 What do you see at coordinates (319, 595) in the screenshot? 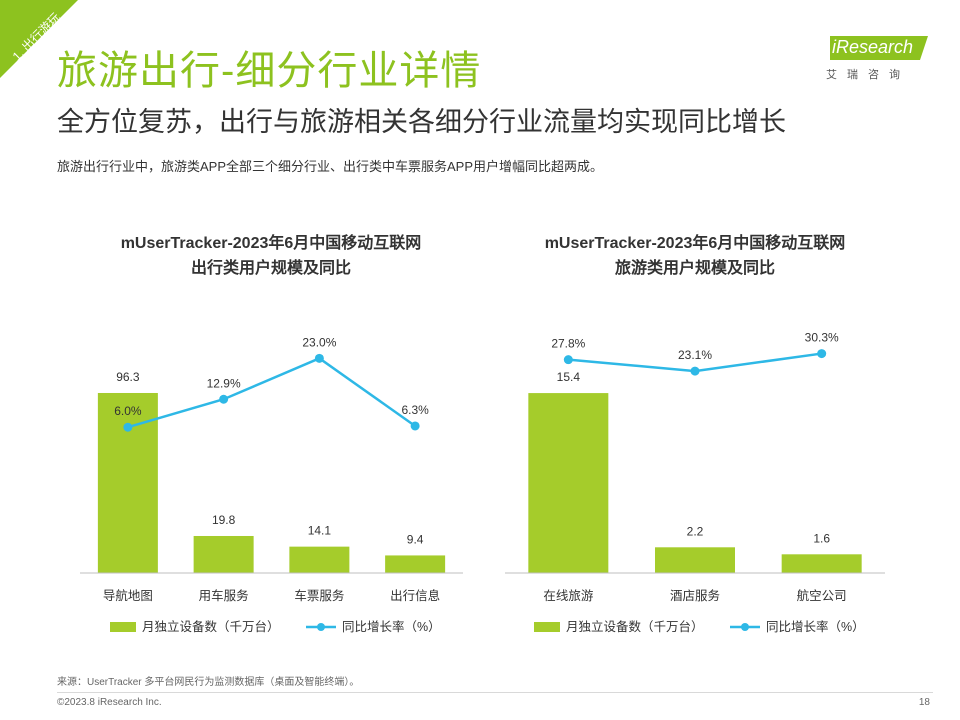
I see `category-label: 车票服务` at bounding box center [319, 595].